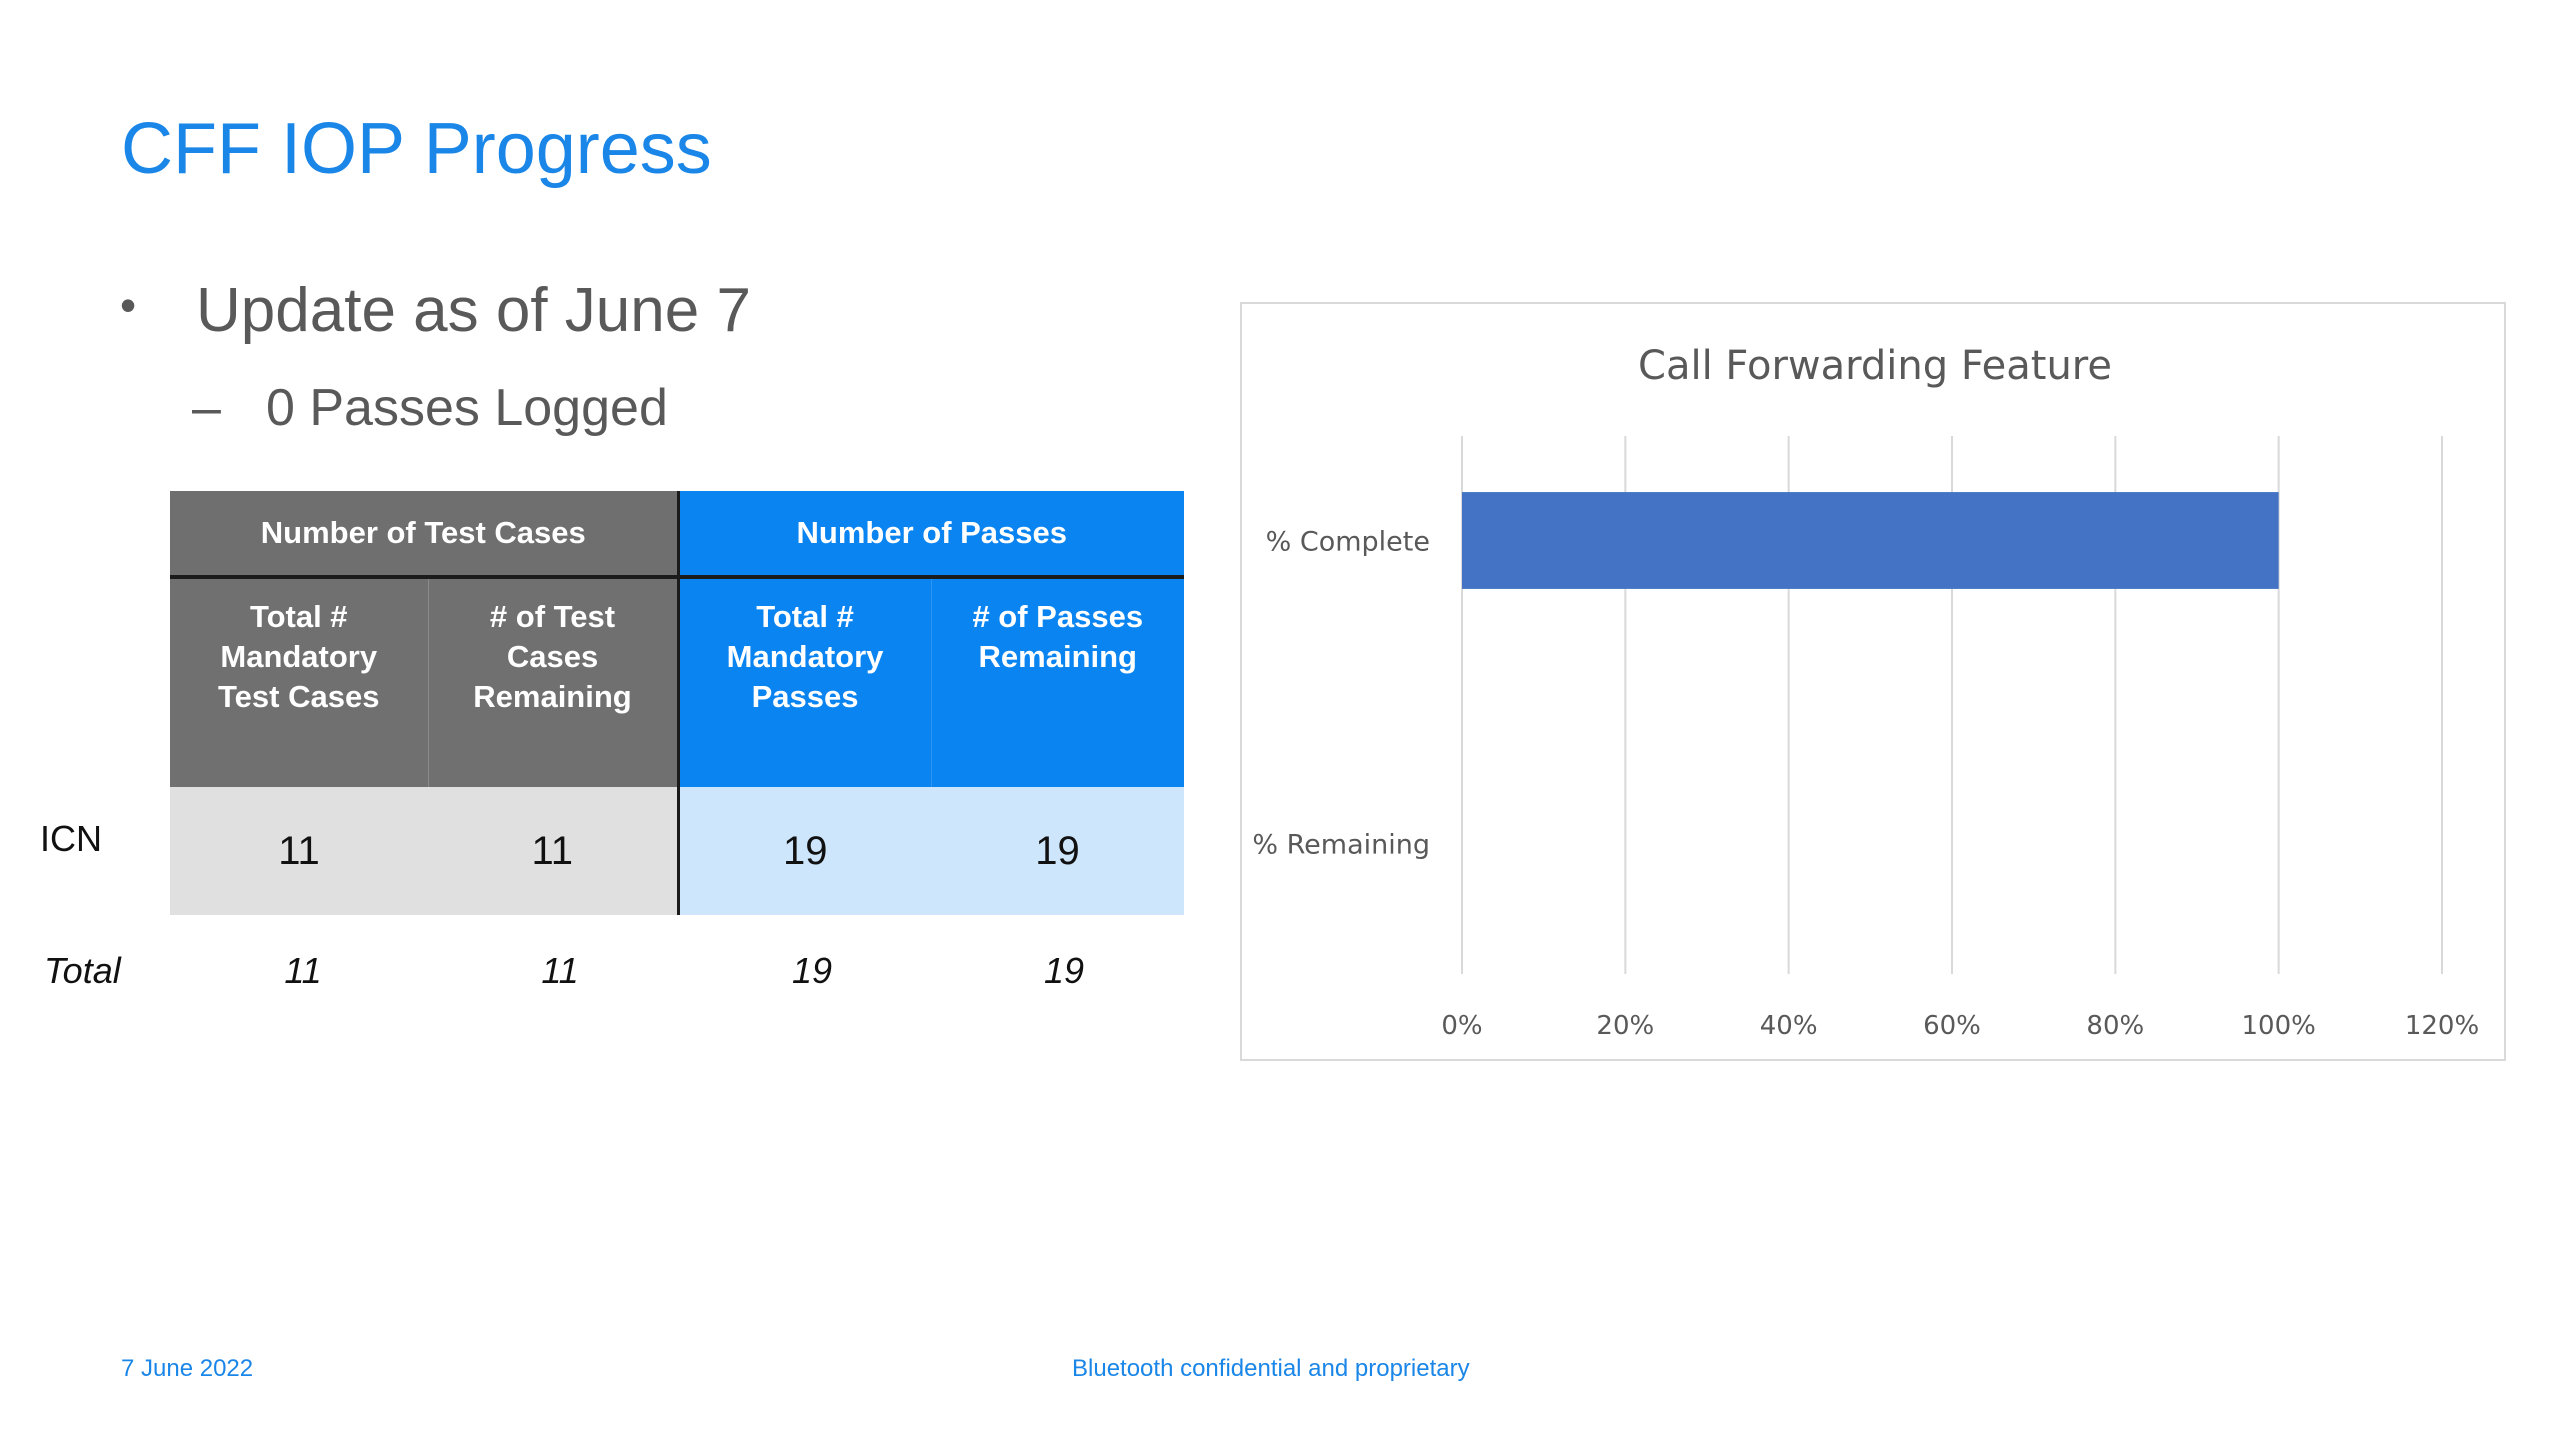  Describe the element at coordinates (1348, 542) in the screenshot. I see `y-category-label: % Complete` at that location.